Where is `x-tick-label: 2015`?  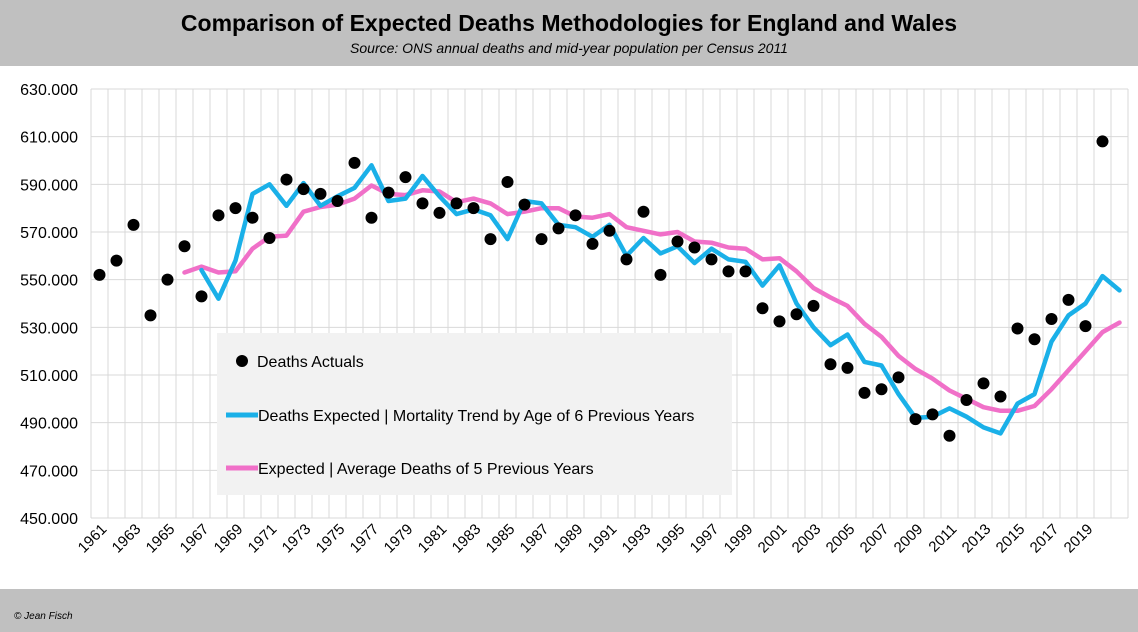 x-tick-label: 2015 is located at coordinates (1011, 539).